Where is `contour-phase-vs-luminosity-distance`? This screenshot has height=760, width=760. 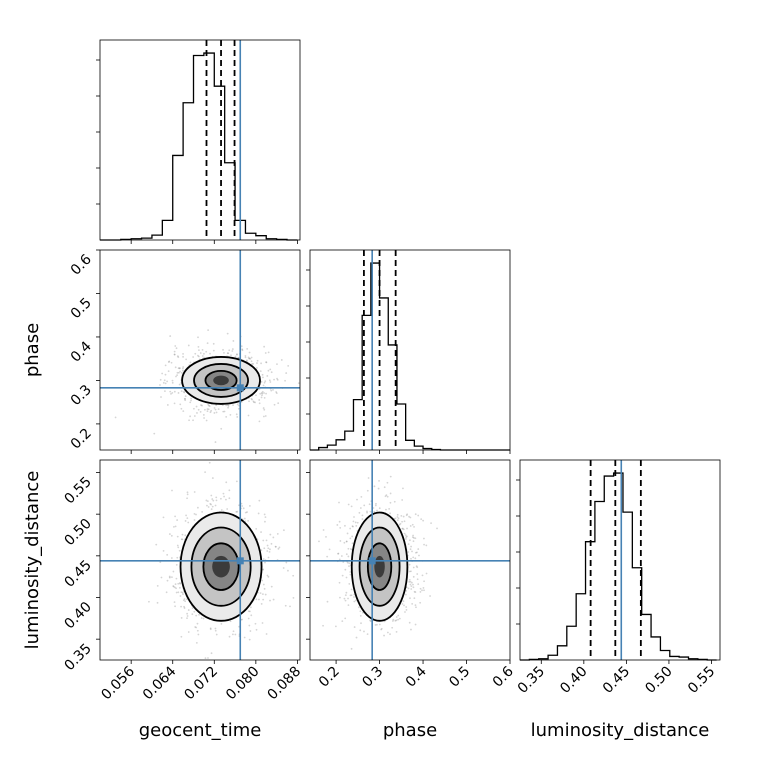 contour-phase-vs-luminosity-distance is located at coordinates (379, 566).